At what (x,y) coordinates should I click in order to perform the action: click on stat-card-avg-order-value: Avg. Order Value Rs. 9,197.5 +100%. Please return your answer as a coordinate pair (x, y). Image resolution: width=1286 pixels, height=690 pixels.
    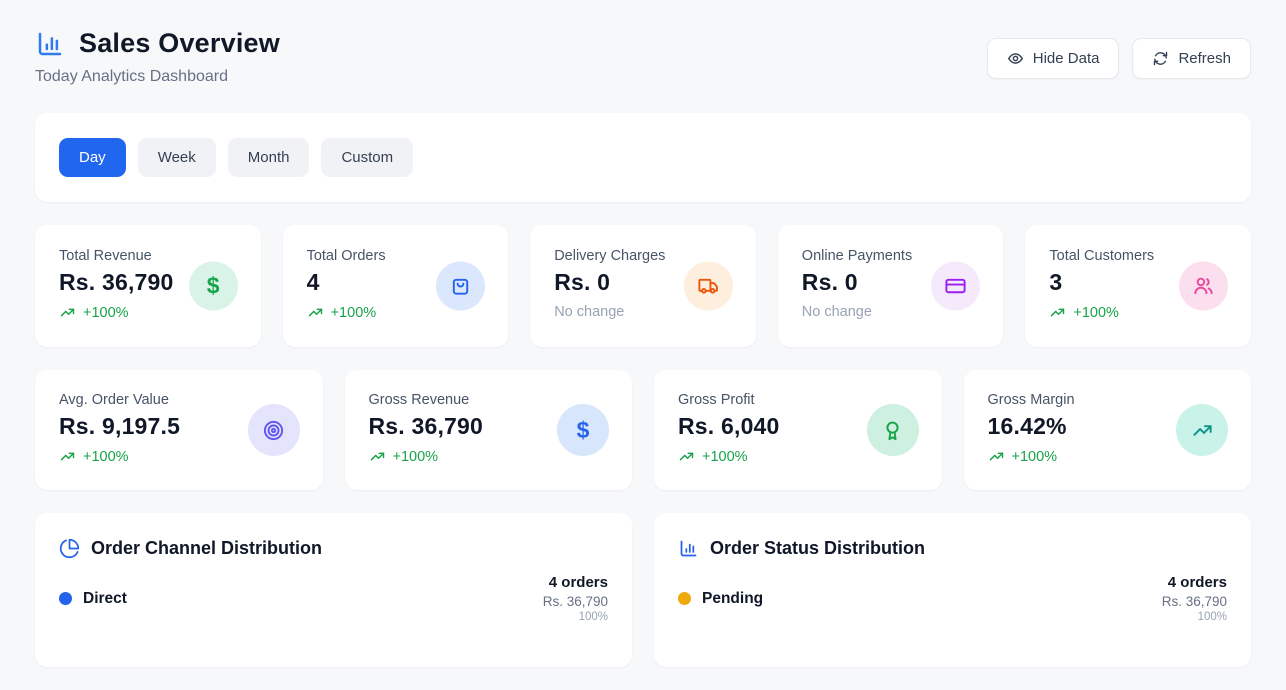
    Looking at the image, I should click on (179, 430).